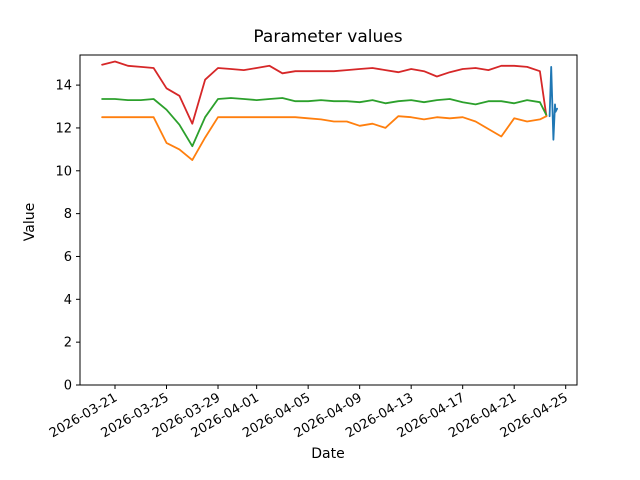  What do you see at coordinates (68, 343) in the screenshot?
I see `y-tick-label: 2` at bounding box center [68, 343].